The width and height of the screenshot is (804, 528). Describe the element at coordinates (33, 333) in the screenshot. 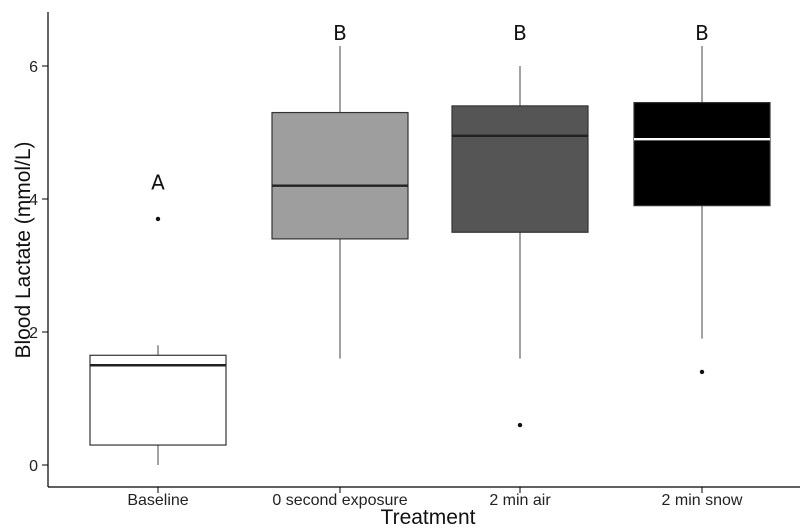

I see `y-tick-label-2: 2` at that location.